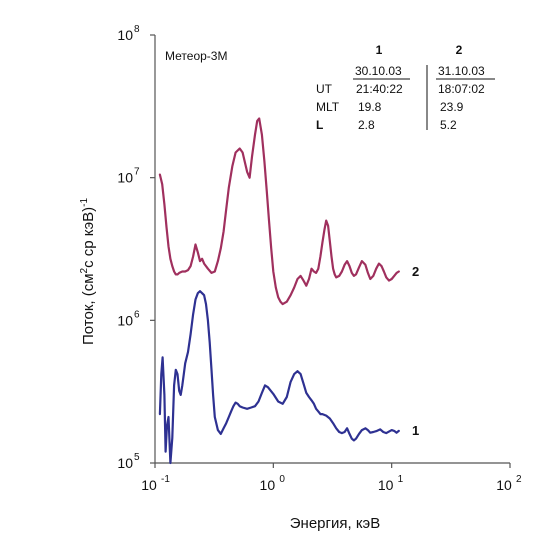  Describe the element at coordinates (268, 485) in the screenshot. I see `x-tick-label-1: 10` at that location.